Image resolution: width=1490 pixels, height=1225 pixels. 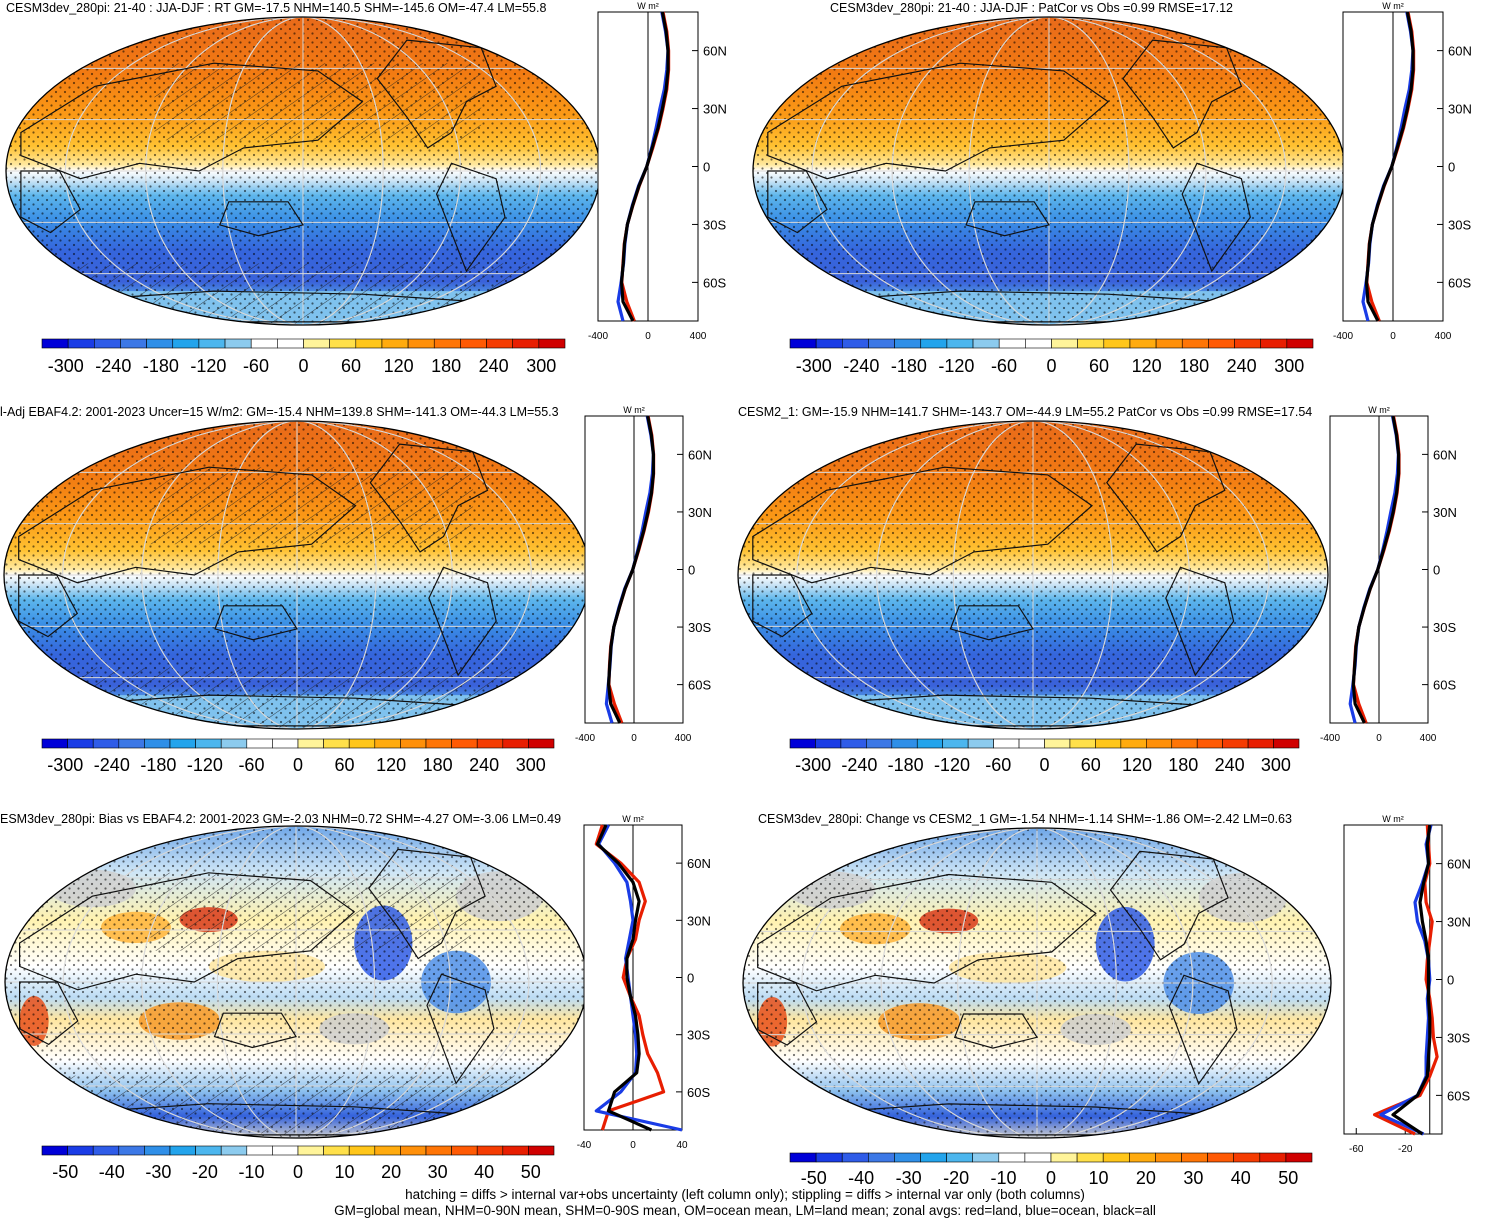 What do you see at coordinates (683, 738) in the screenshot?
I see `zonal-xtick-label-3-2: 400` at bounding box center [683, 738].